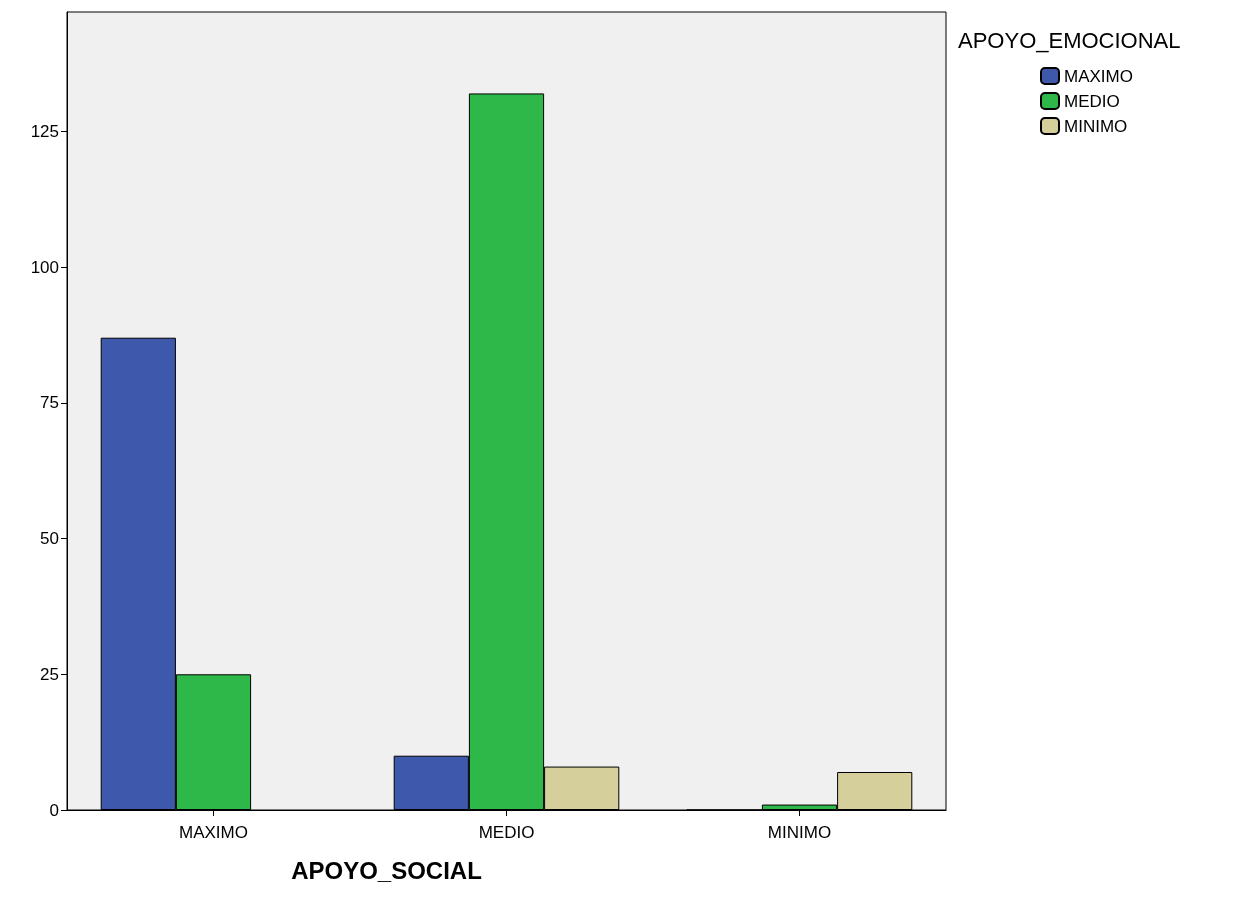  I want to click on legend-title: APOYO_EMOCIONAL, so click(1069, 40).